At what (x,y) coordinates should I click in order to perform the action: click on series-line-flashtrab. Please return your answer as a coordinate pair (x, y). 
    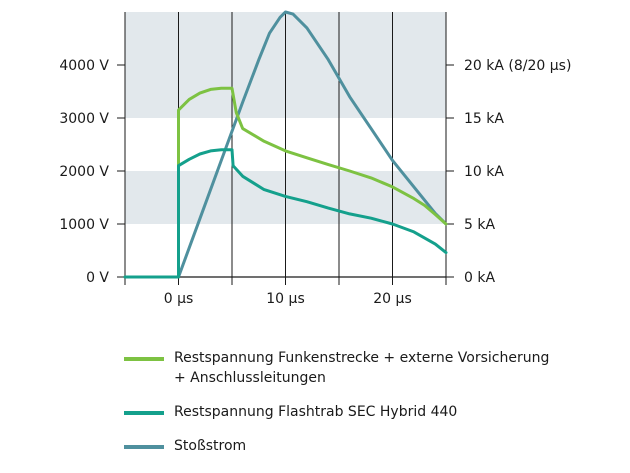
    Looking at the image, I should click on (285, 213).